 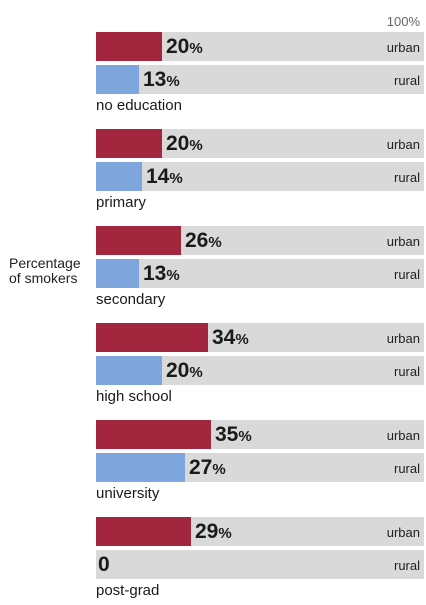 I want to click on bar-track: 14% rural, so click(x=260, y=176).